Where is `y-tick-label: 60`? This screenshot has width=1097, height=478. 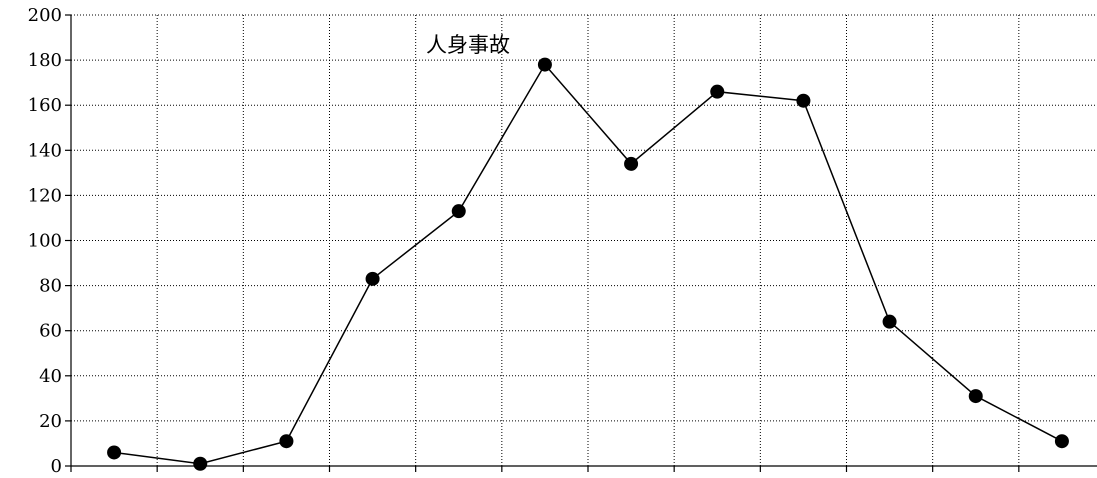 y-tick-label: 60 is located at coordinates (50, 331).